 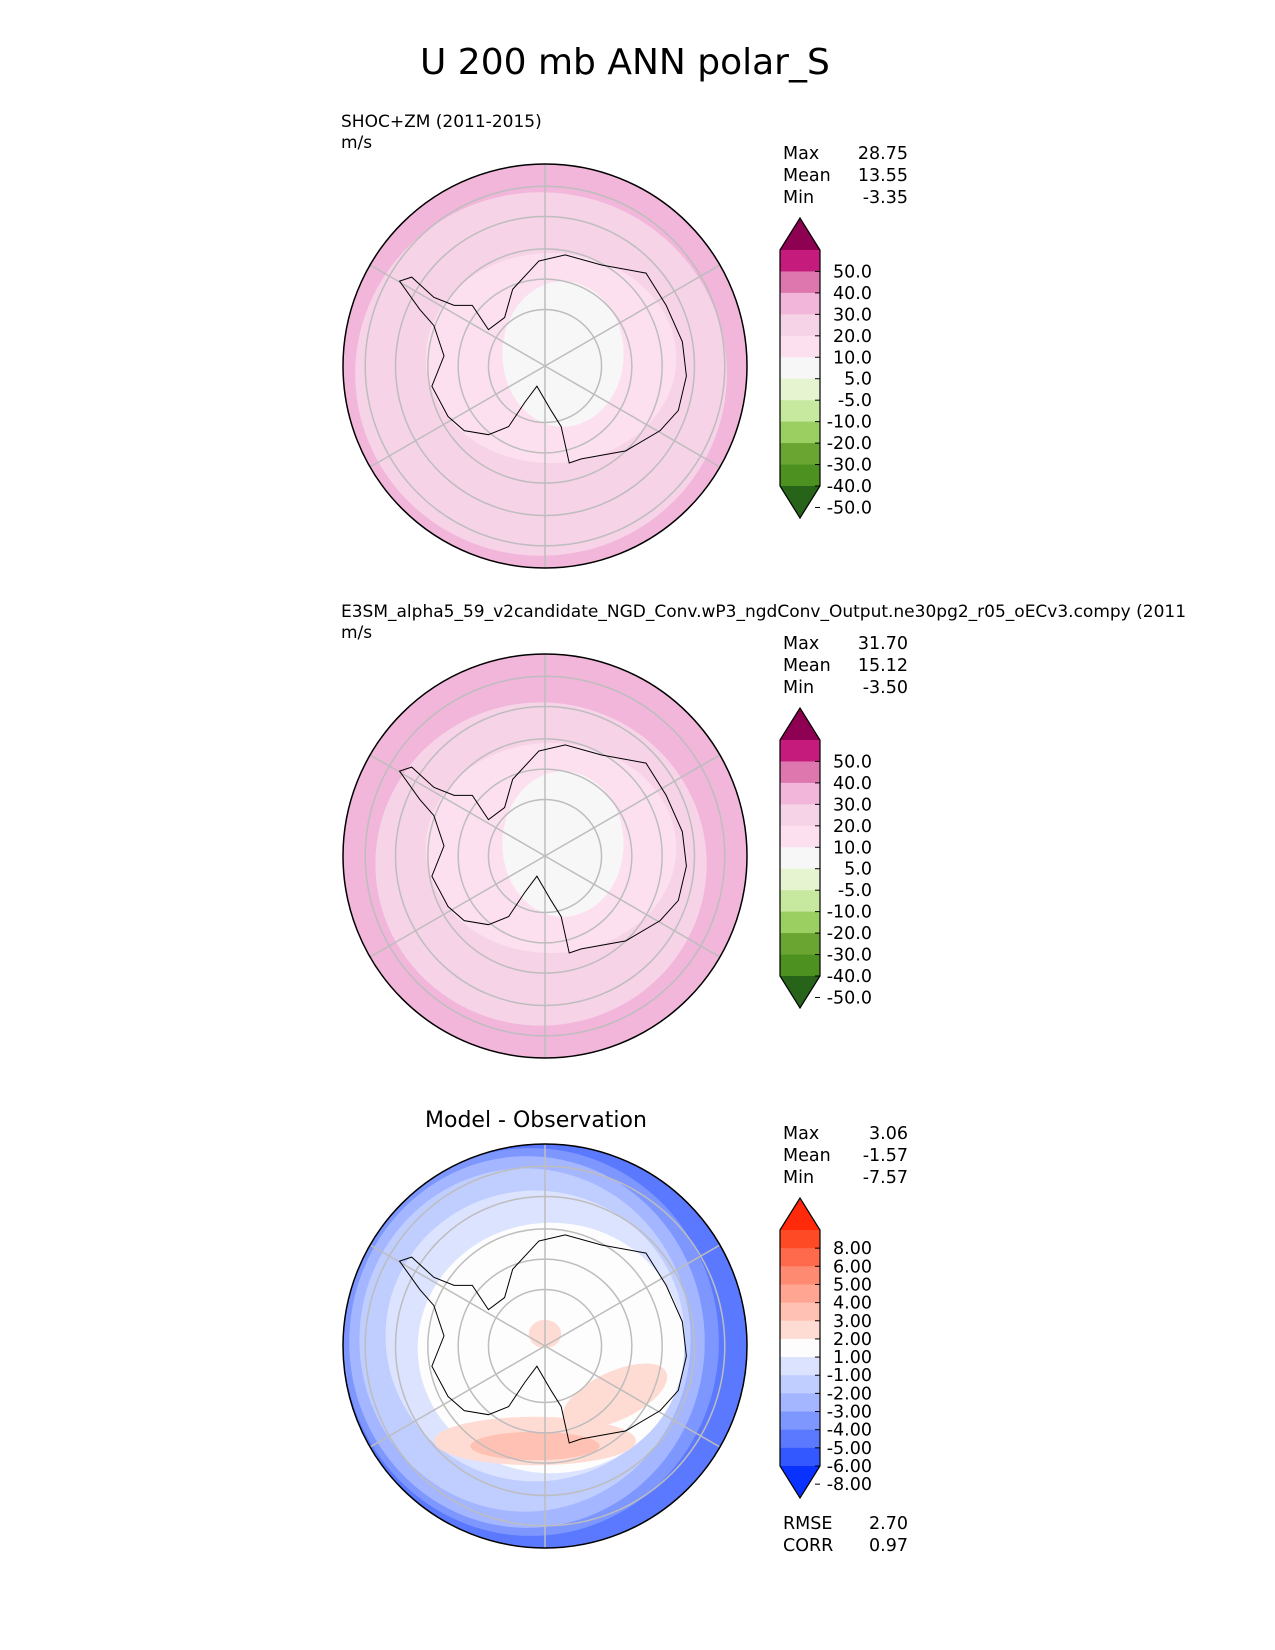 I want to click on panel-1-units: m/s, so click(x=357, y=143).